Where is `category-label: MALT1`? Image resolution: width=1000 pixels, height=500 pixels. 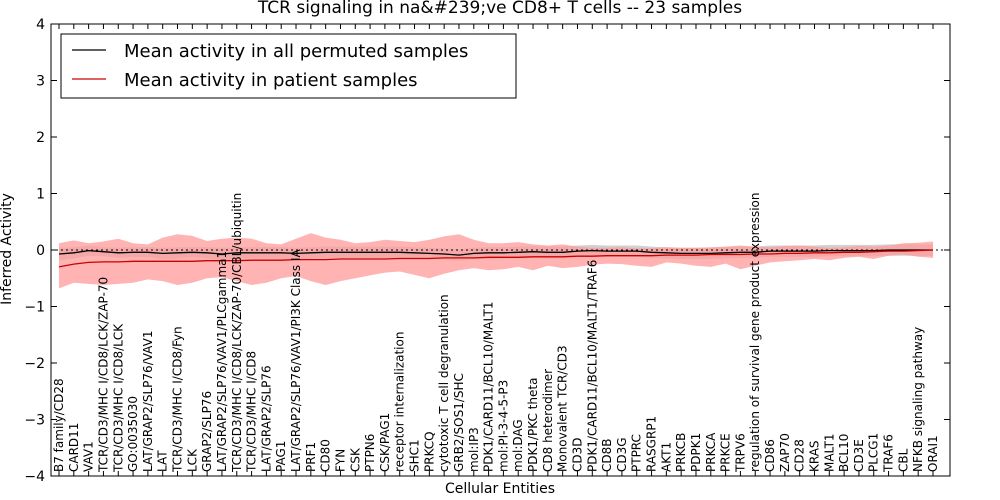 category-label: MALT1 is located at coordinates (829, 452).